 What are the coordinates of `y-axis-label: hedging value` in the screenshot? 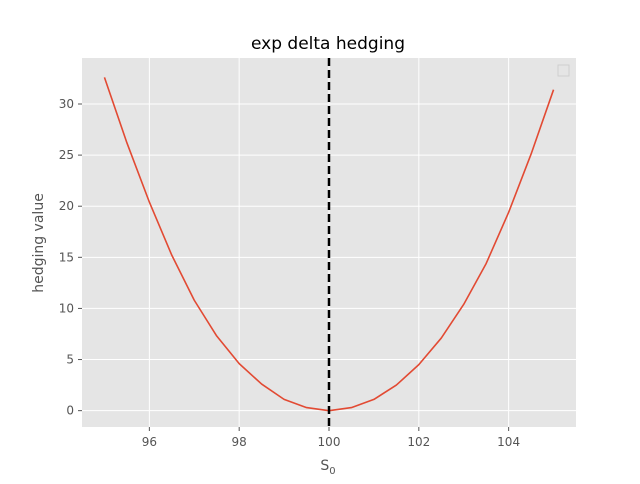 It's located at (39, 243).